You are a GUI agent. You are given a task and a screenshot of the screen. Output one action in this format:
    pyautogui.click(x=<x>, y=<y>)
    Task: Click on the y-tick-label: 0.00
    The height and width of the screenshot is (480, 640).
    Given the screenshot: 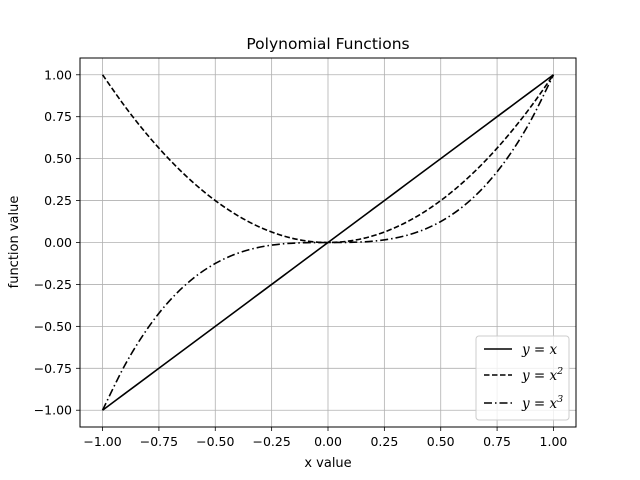 What is the action you would take?
    pyautogui.click(x=58, y=242)
    